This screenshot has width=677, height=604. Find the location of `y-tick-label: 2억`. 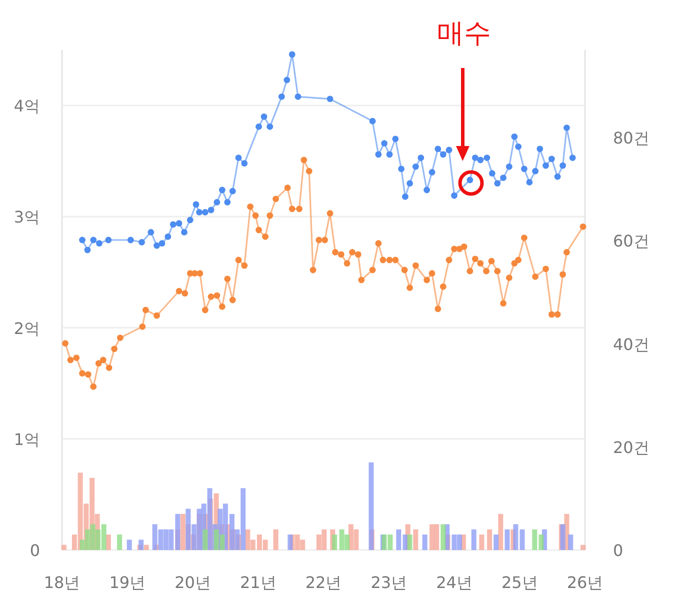

y-tick-label: 2억 is located at coordinates (27, 328).